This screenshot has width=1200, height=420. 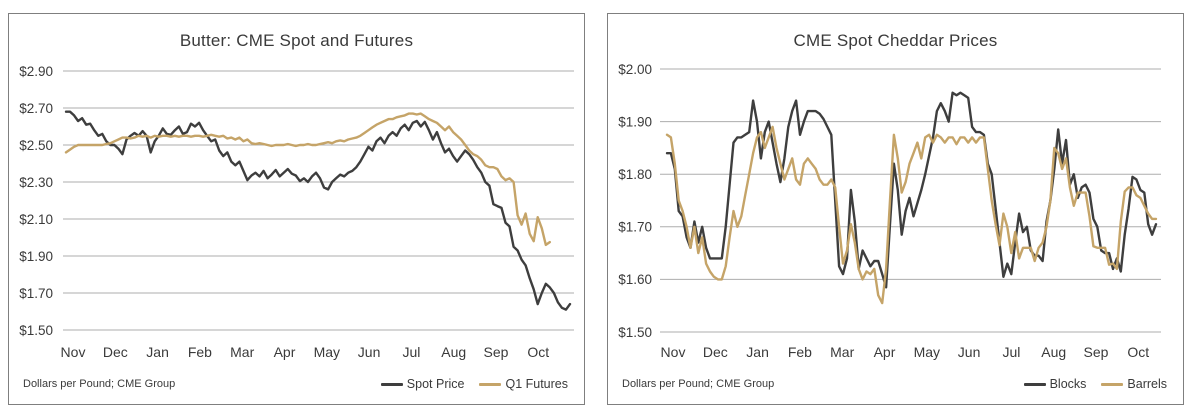 What do you see at coordinates (435, 384) in the screenshot?
I see `legend-label: Spot Price` at bounding box center [435, 384].